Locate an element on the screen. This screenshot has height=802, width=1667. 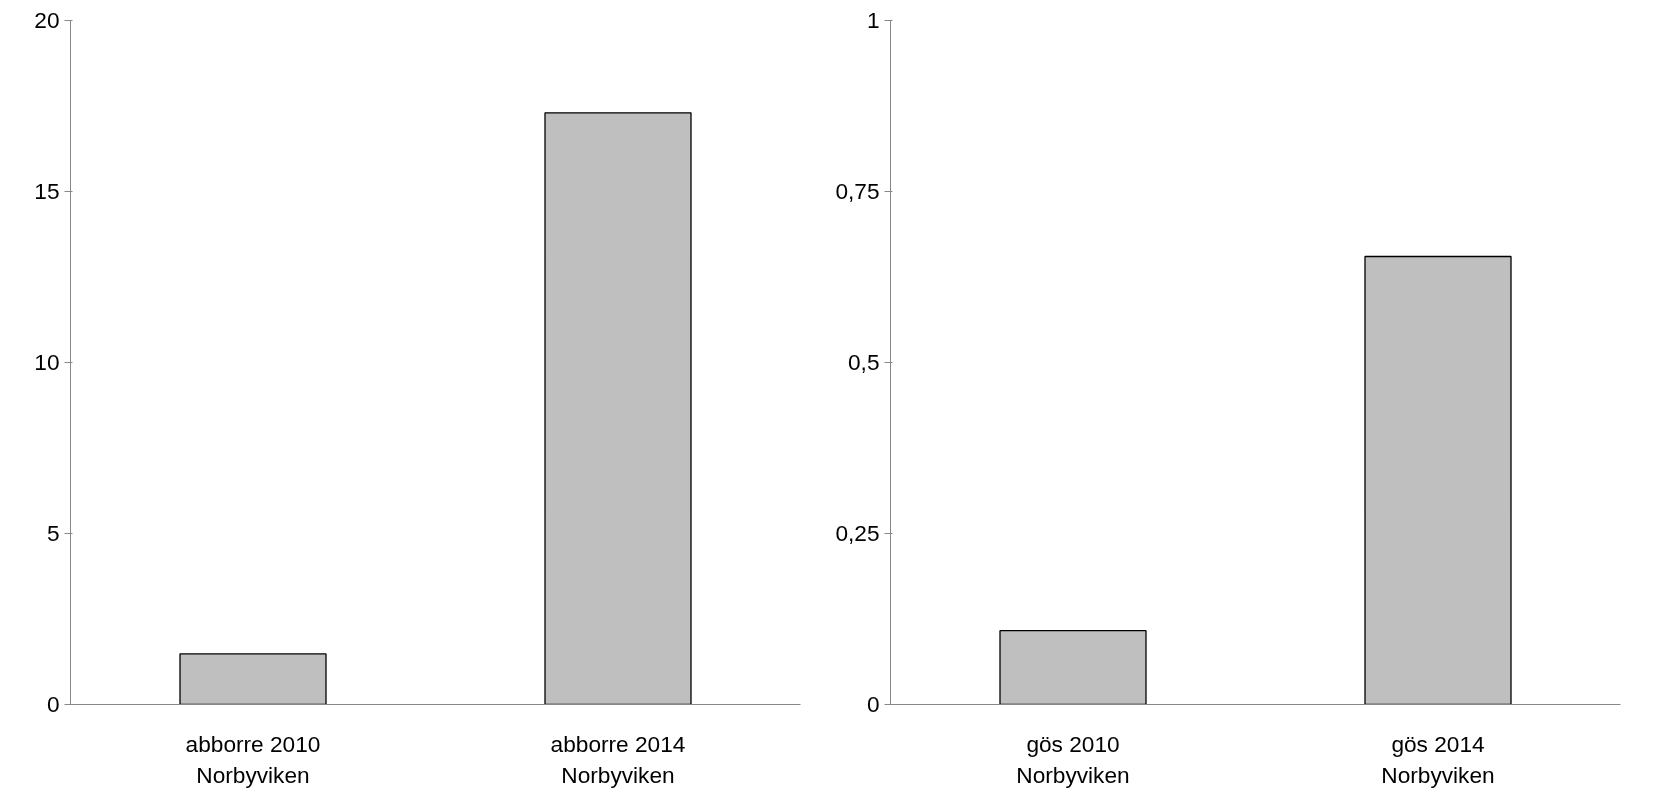
y-tick-label: 1 is located at coordinates (873, 20).